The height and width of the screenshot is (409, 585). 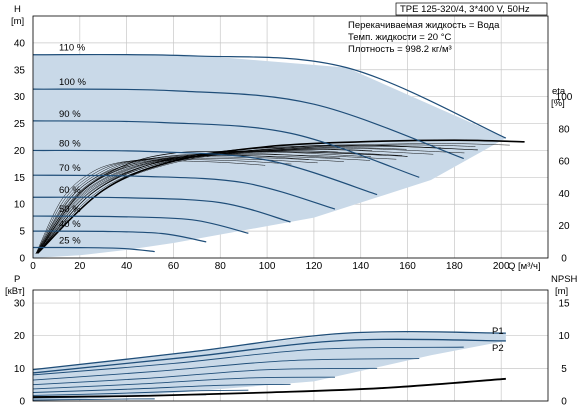 What do you see at coordinates (33, 266) in the screenshot?
I see `x-tick-label: 0` at bounding box center [33, 266].